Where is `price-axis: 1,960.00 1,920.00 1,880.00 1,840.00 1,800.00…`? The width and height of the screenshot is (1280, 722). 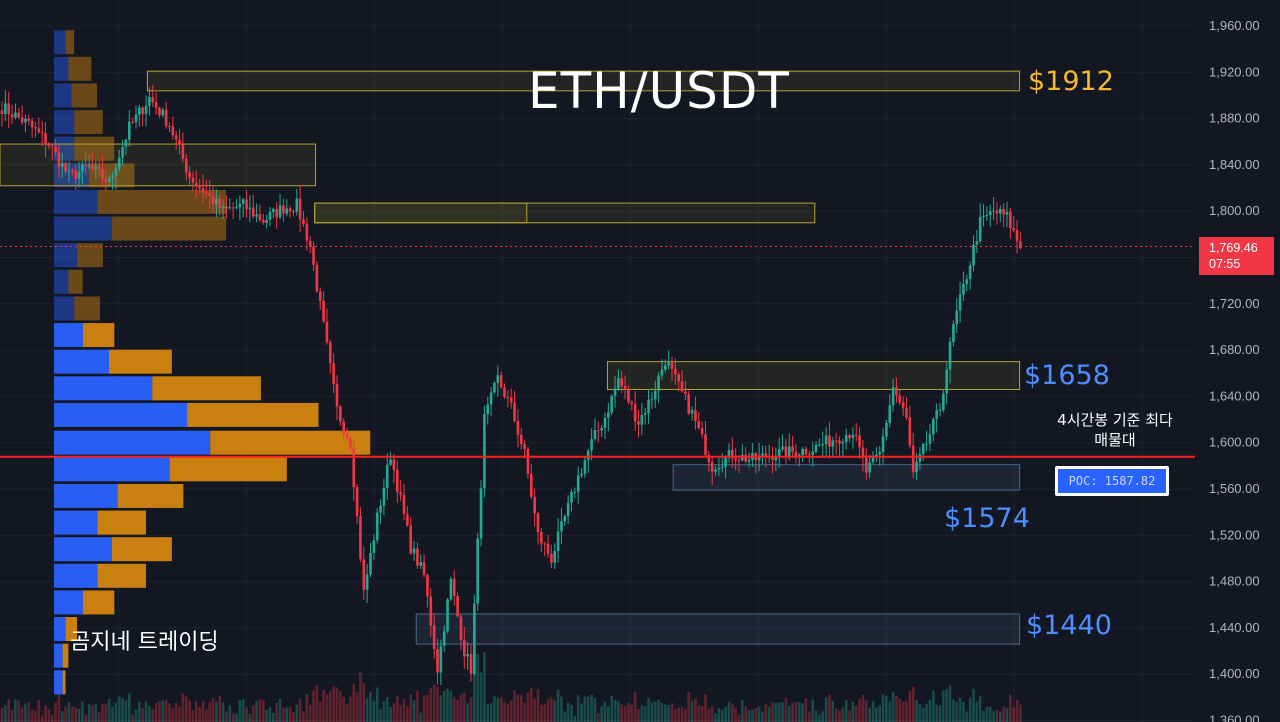
price-axis: 1,960.00 1,920.00 1,880.00 1,840.00 1,800.00… is located at coordinates (1234, 370).